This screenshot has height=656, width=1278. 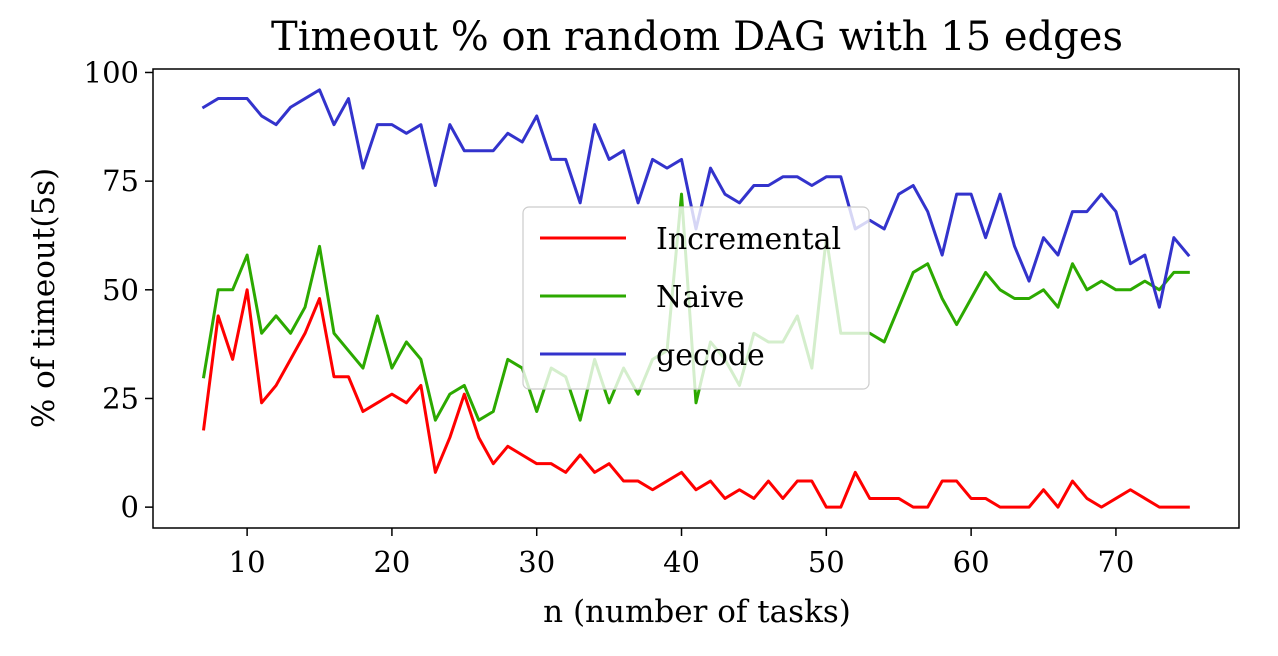 I want to click on y-tick-label: 50, so click(x=120, y=290).